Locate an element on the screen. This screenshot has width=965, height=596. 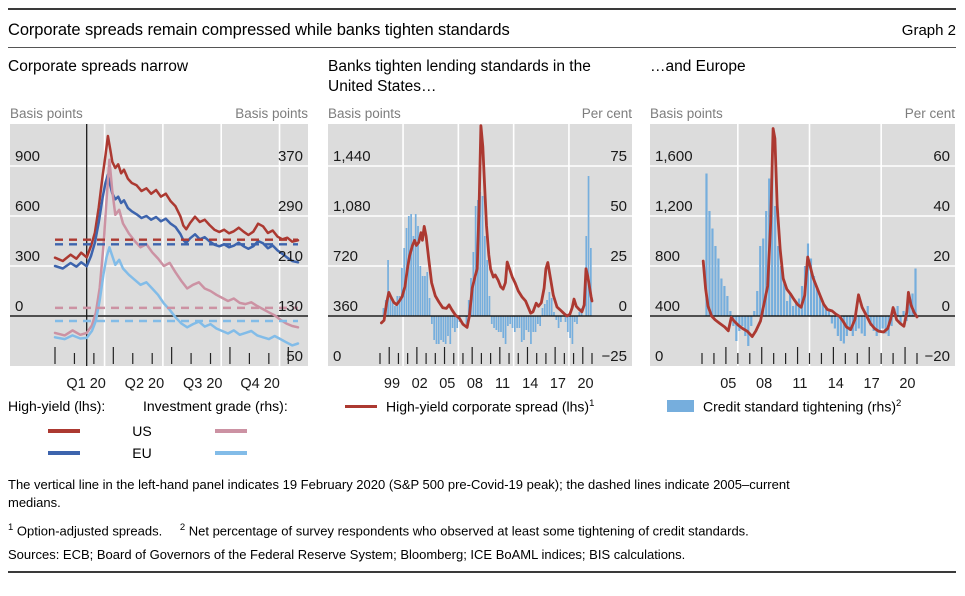
footnote-ref-2: 2 is located at coordinates (899, 403).